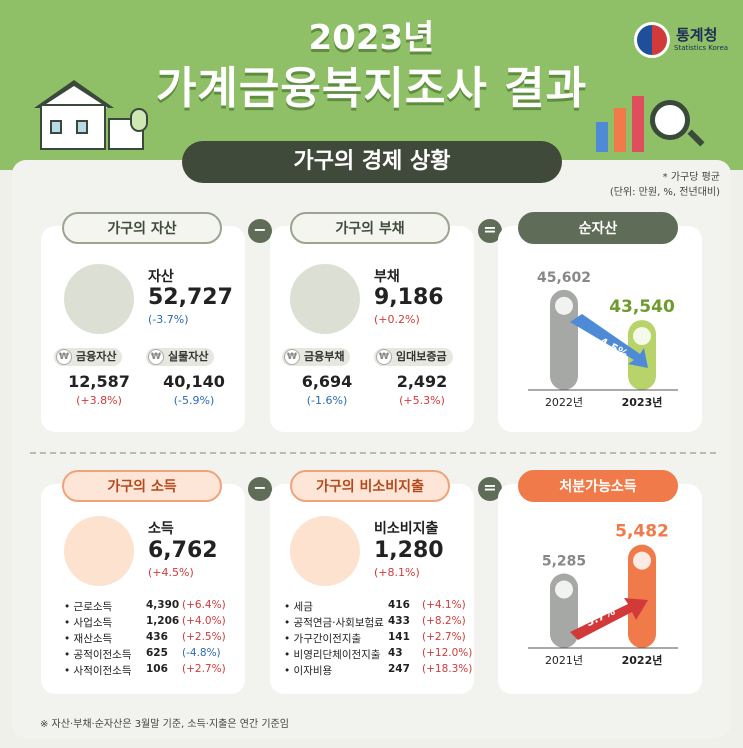 This screenshot has height=748, width=743. I want to click on real-assets-value: 40,140, so click(194, 381).